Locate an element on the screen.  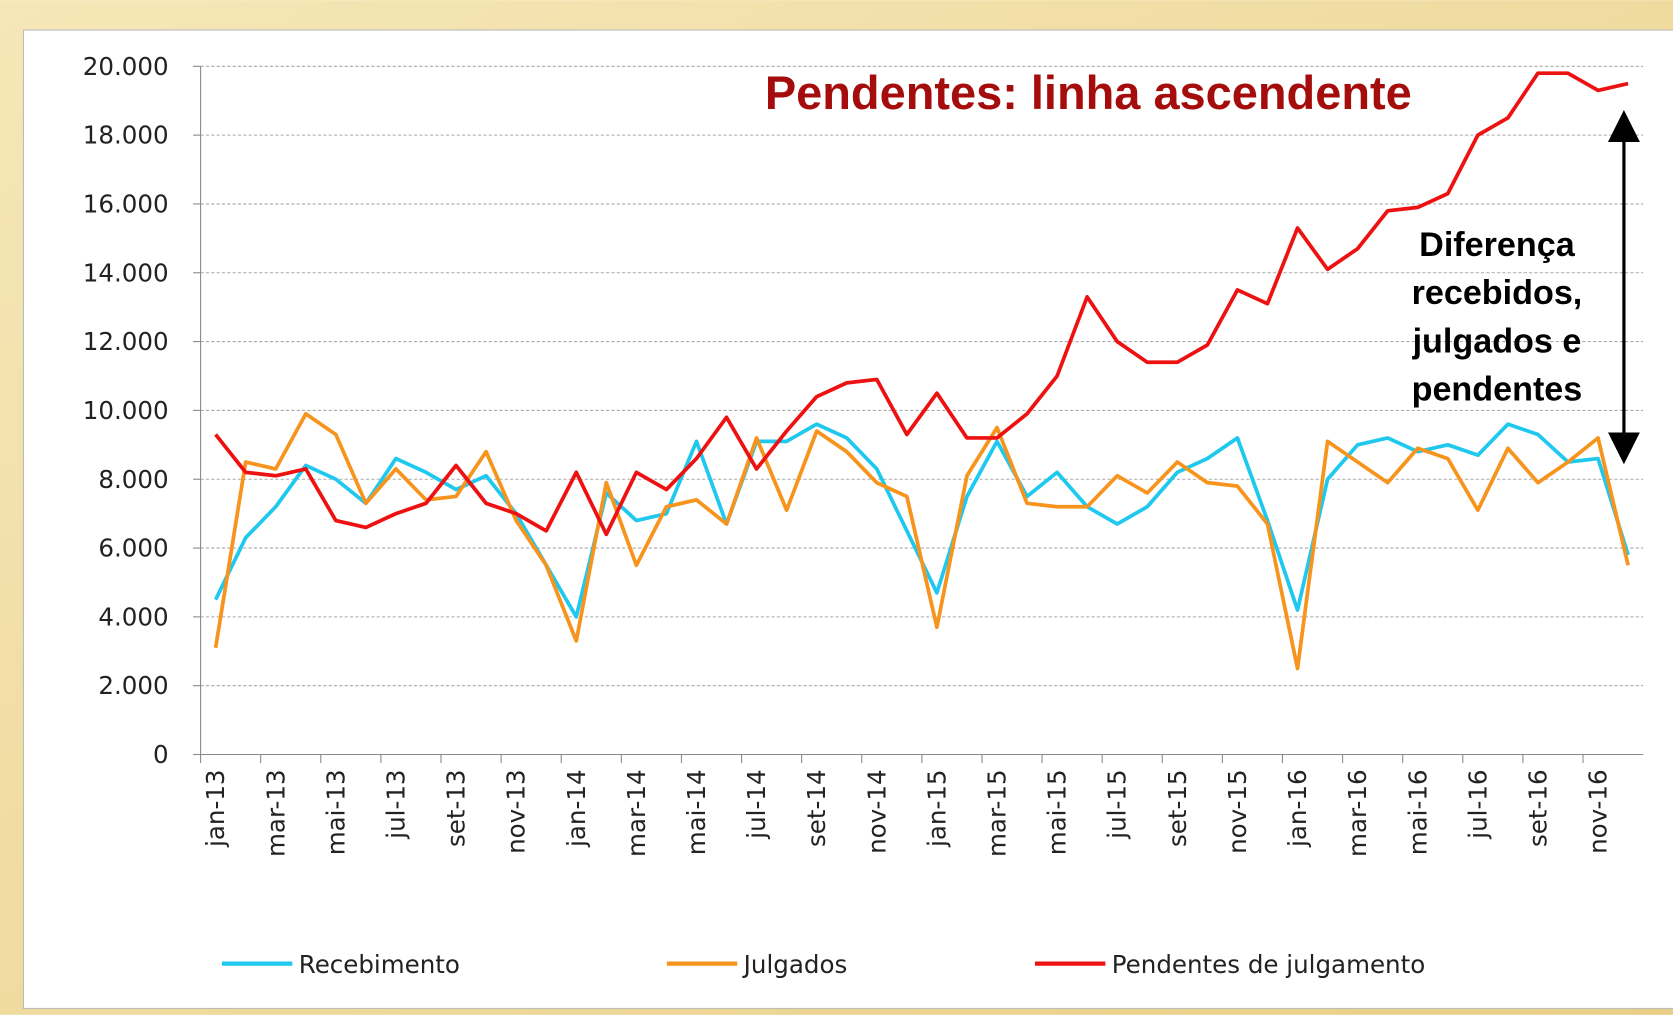
y-tick-label: 10.000 is located at coordinates (126, 410).